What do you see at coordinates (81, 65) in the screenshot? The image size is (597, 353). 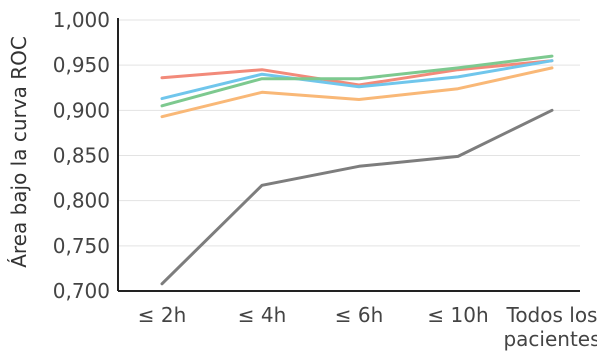 I see `y-tick-label: 0,950` at bounding box center [81, 65].